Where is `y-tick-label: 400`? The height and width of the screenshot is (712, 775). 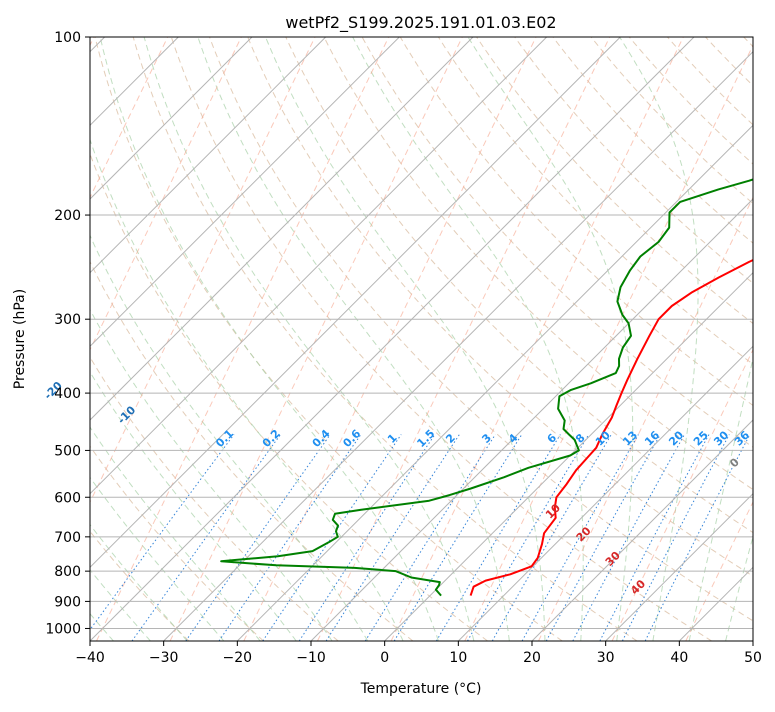 y-tick-label: 400 is located at coordinates (67, 394).